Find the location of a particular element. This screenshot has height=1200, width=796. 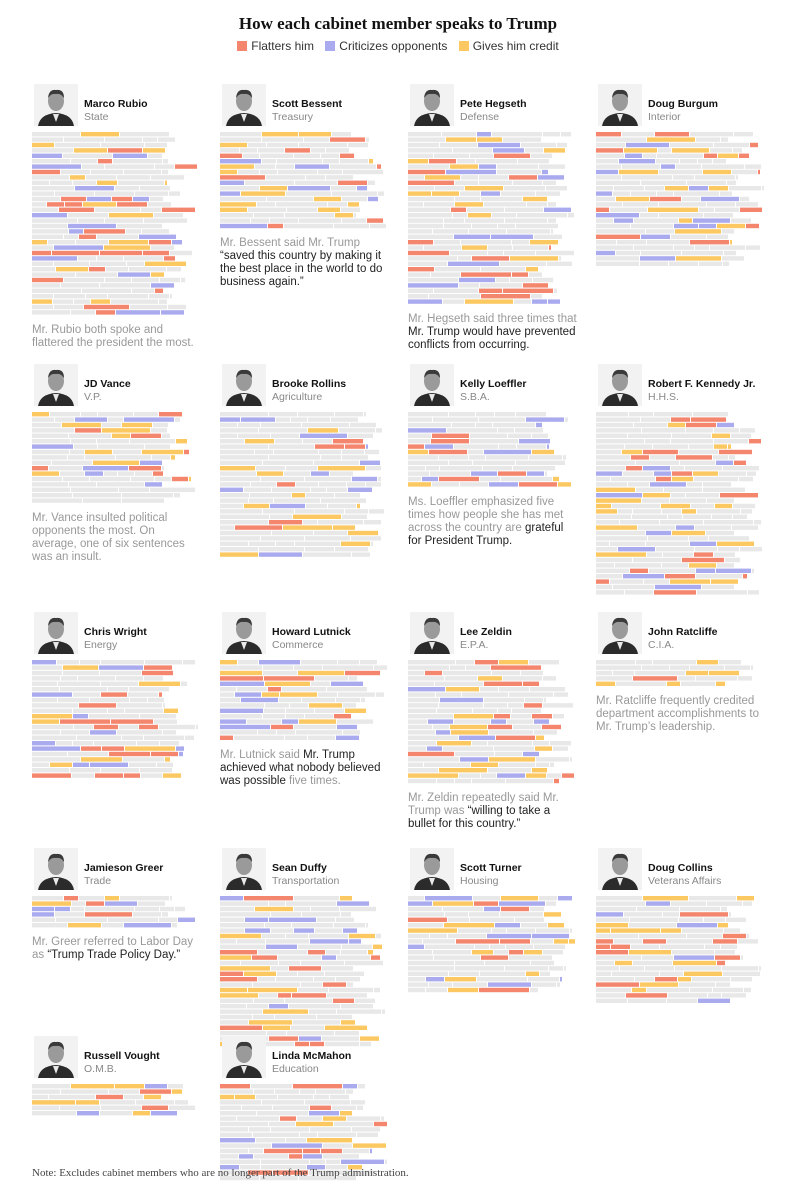

member-panel: Doug Burgum Interior is located at coordinates (682, 175).